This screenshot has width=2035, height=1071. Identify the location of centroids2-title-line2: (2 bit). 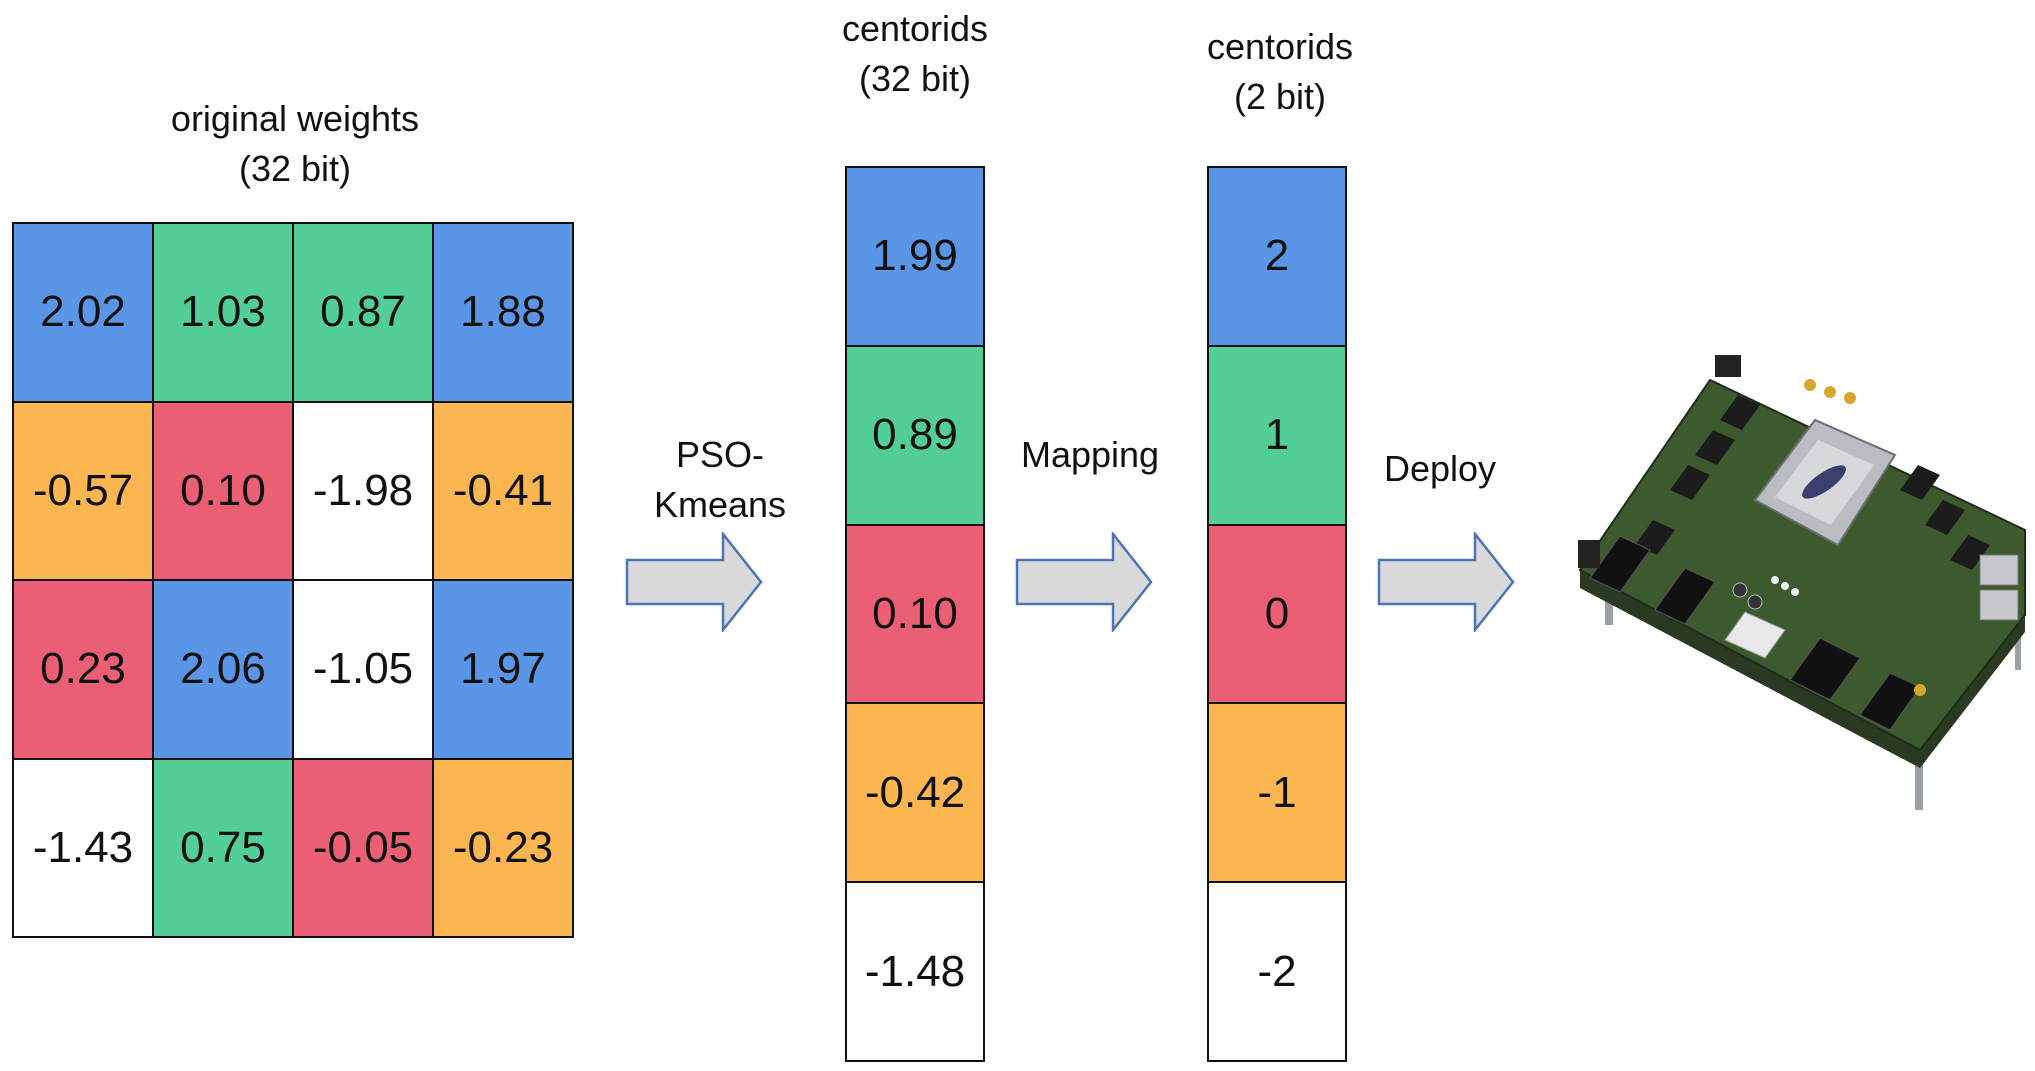
(1280, 96).